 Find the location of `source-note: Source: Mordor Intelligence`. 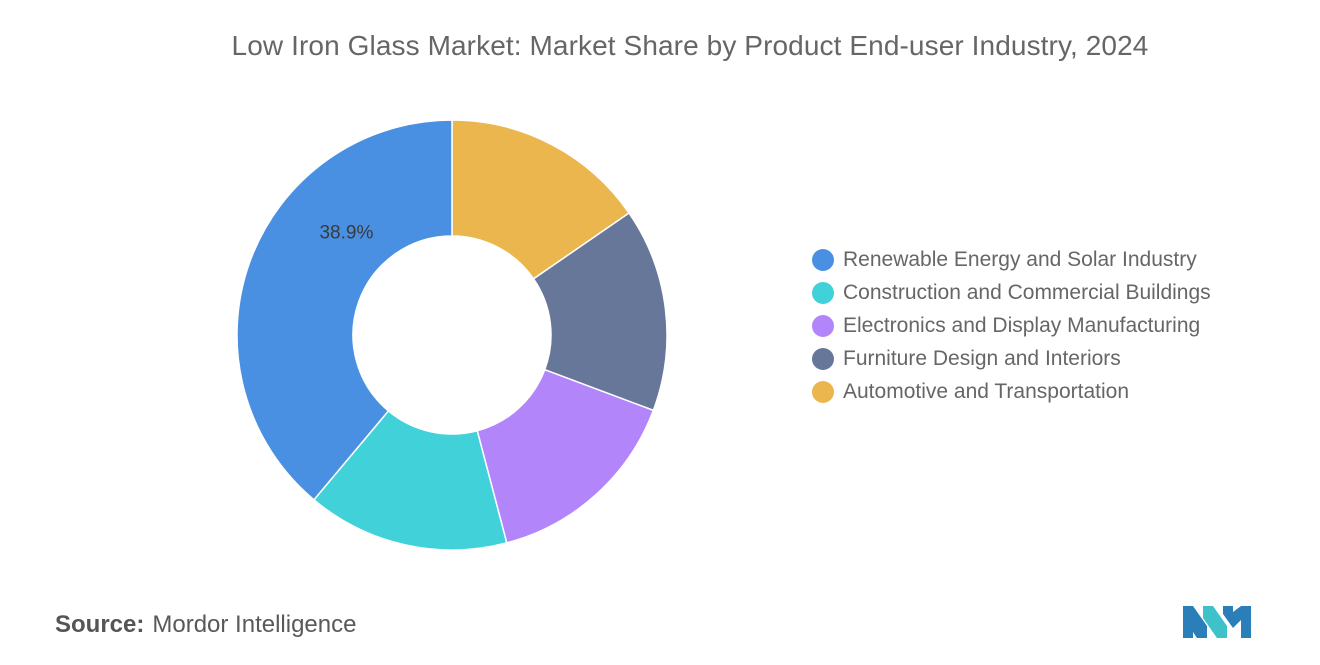

source-note: Source: Mordor Intelligence is located at coordinates (205, 625).